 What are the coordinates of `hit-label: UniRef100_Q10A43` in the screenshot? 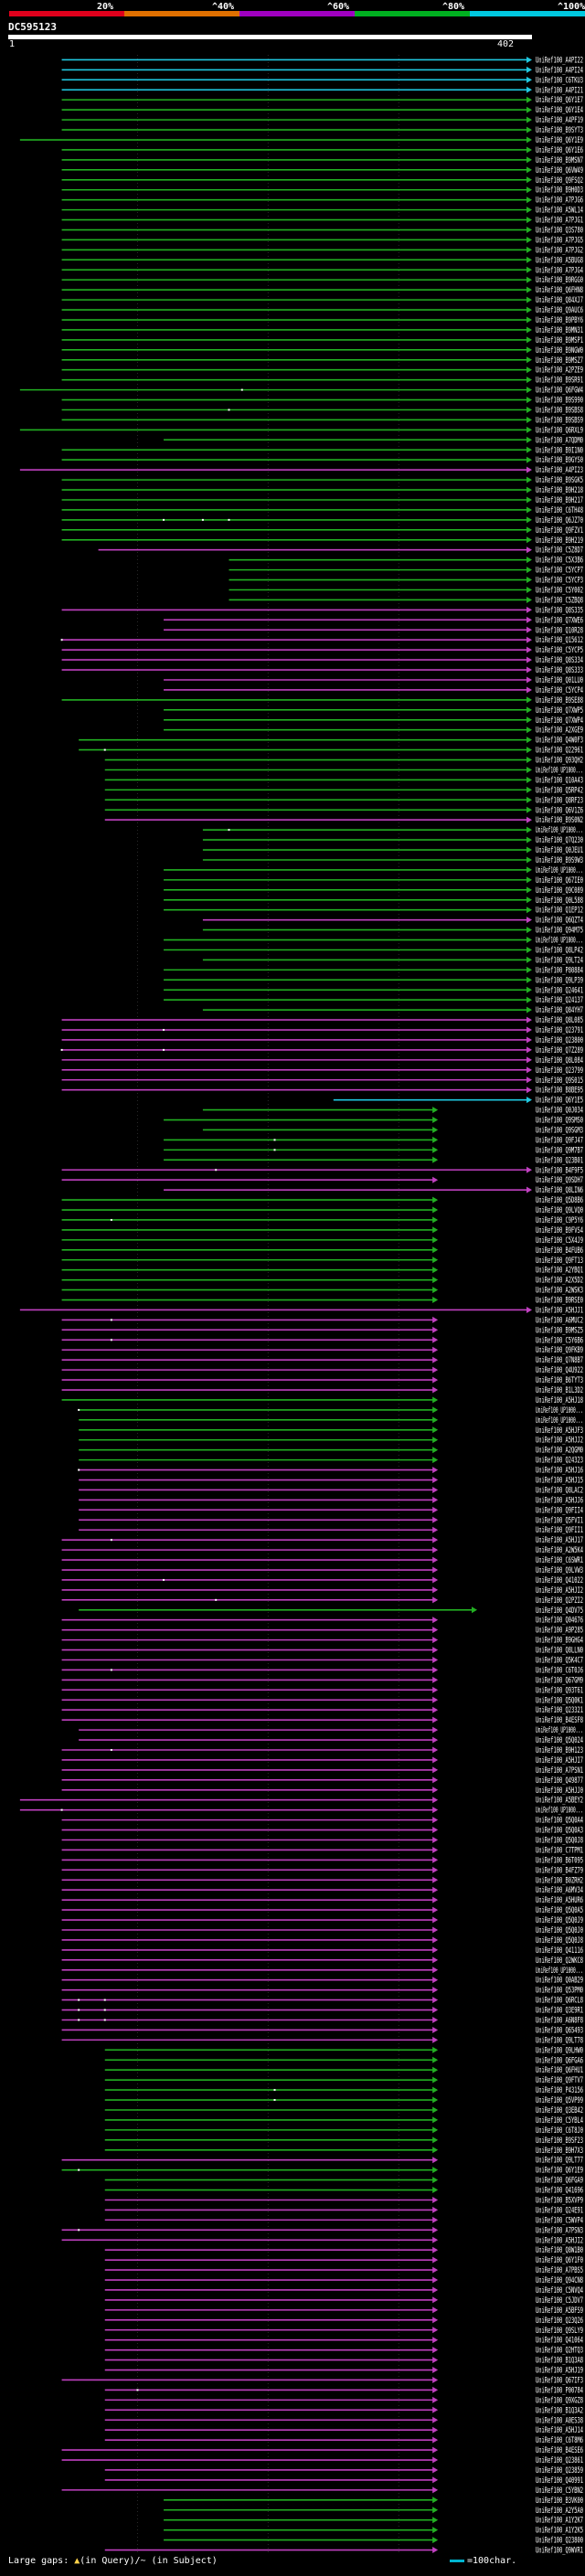 It's located at (560, 779).